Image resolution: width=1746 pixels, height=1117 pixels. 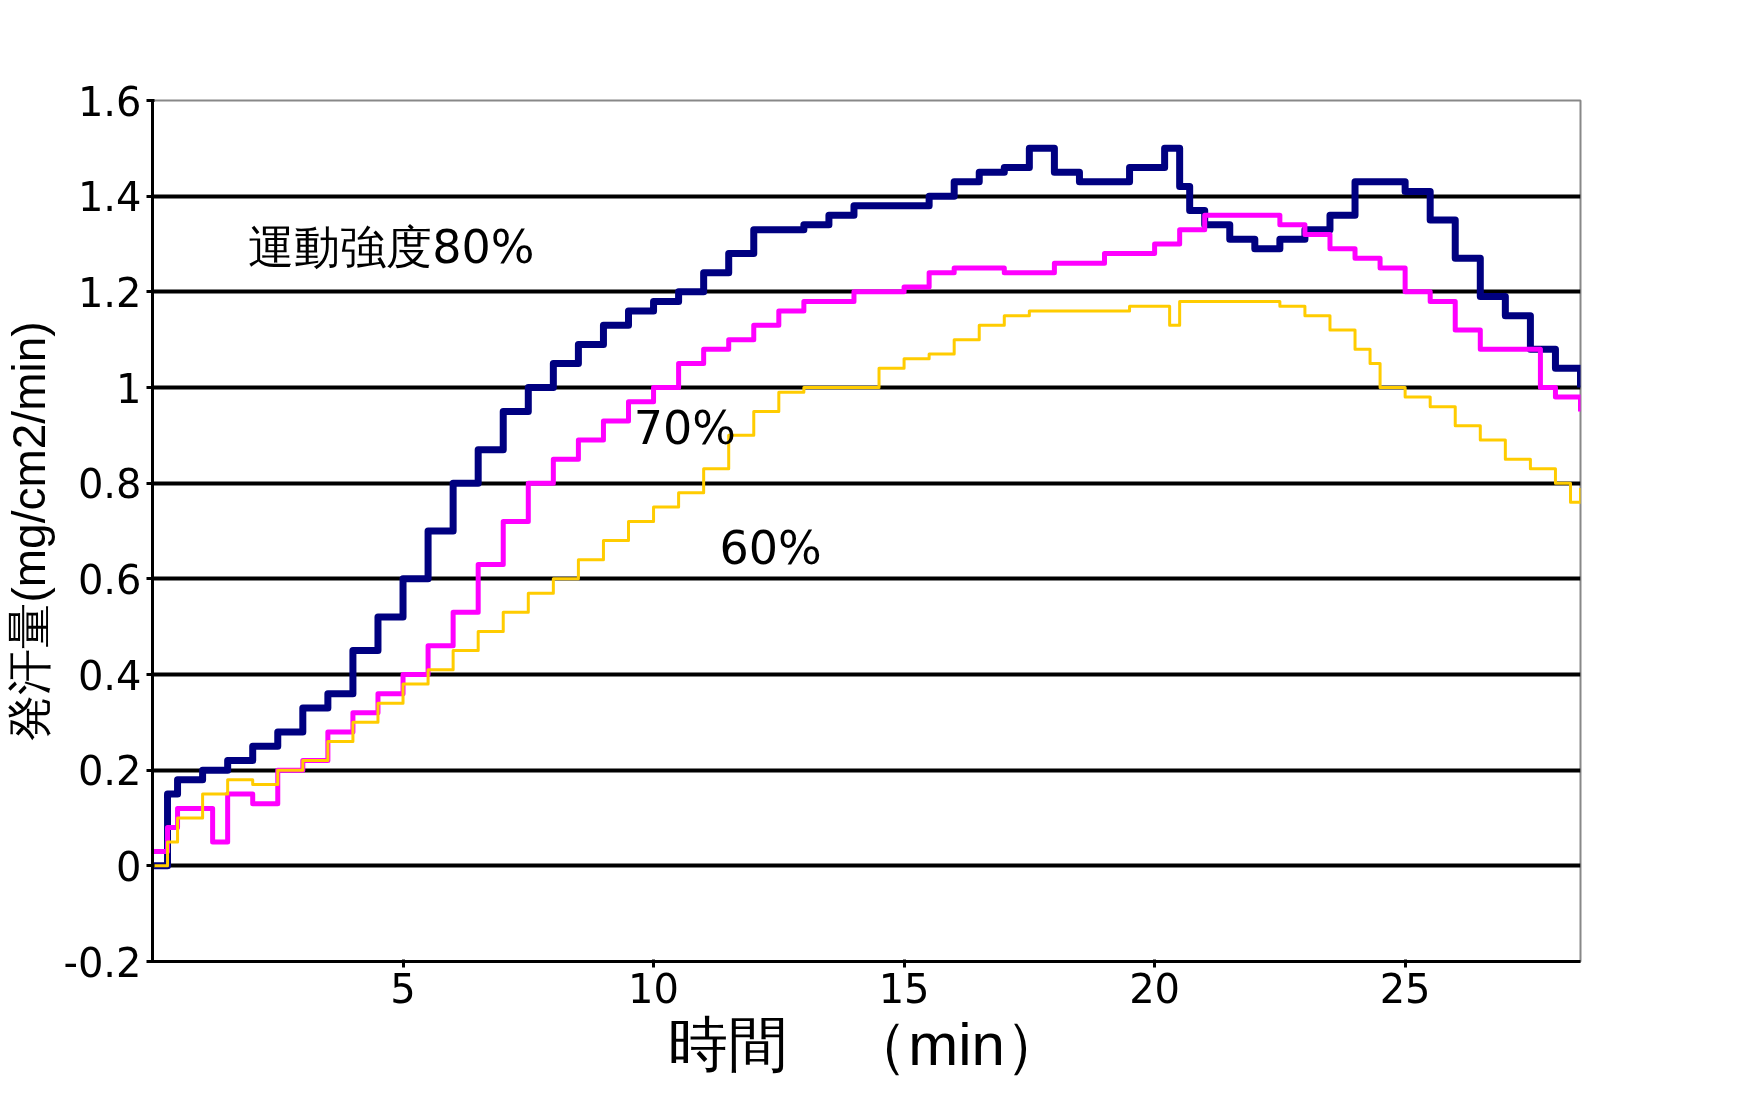 What do you see at coordinates (129, 388) in the screenshot?
I see `y-tick-label: 1` at bounding box center [129, 388].